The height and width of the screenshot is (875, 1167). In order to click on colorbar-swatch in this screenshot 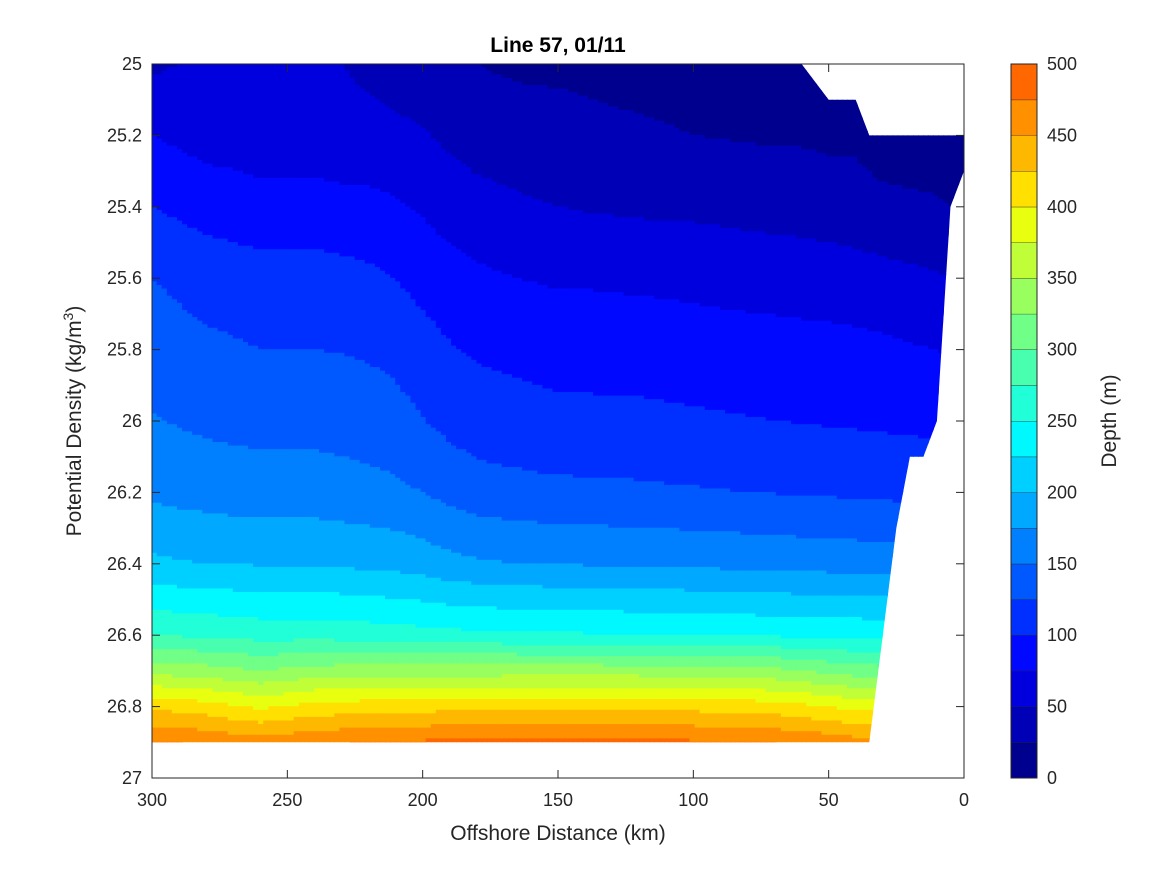, I will do `click(1024, 474)`.